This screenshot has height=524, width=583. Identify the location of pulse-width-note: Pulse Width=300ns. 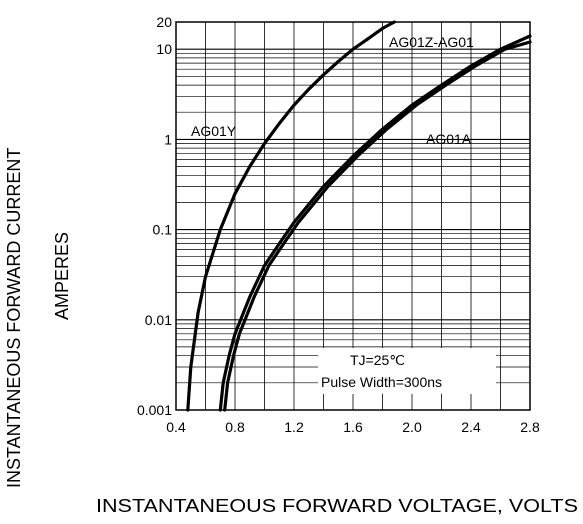
(381, 382).